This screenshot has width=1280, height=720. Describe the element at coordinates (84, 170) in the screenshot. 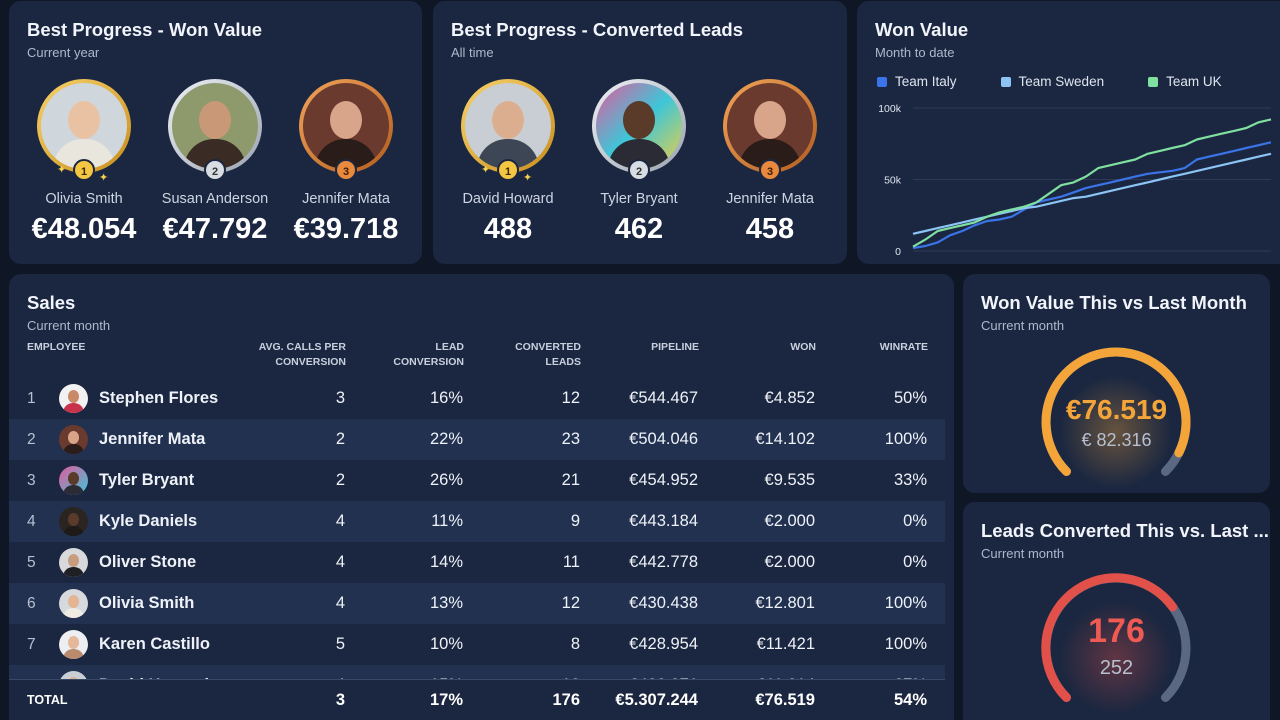

I see `rank-badge: 1` at that location.